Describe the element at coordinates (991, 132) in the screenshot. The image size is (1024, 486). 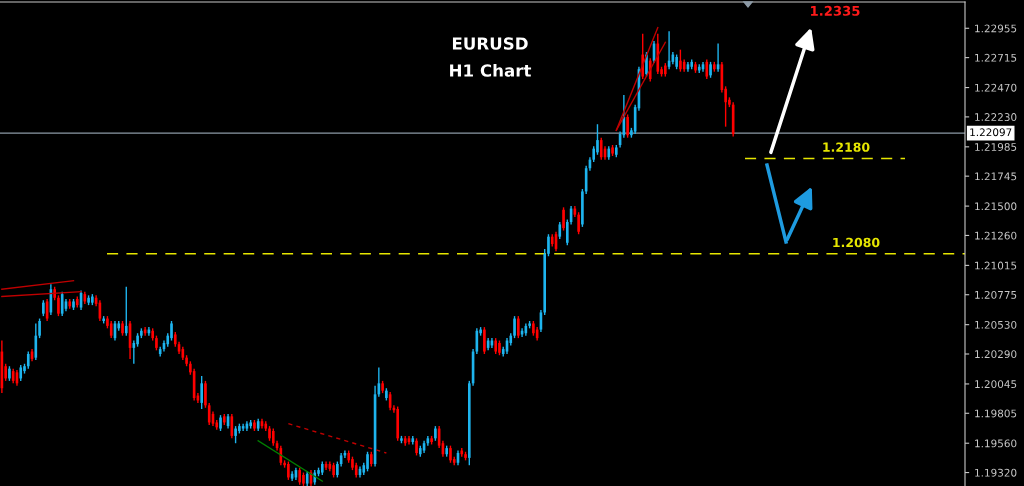
I see `ref-line-label: 1.22097` at that location.